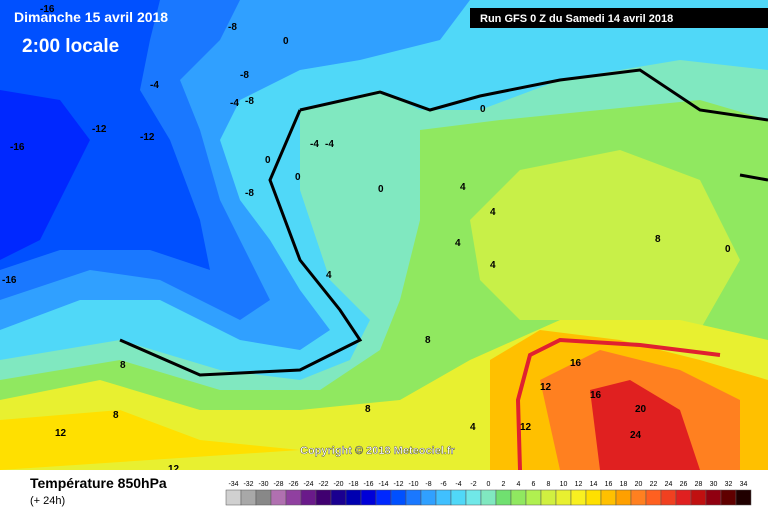 The width and height of the screenshot is (768, 517). Describe the element at coordinates (378, 451) in the screenshot. I see `copyright: Copyright © 2018 Meteociel.fr` at that location.